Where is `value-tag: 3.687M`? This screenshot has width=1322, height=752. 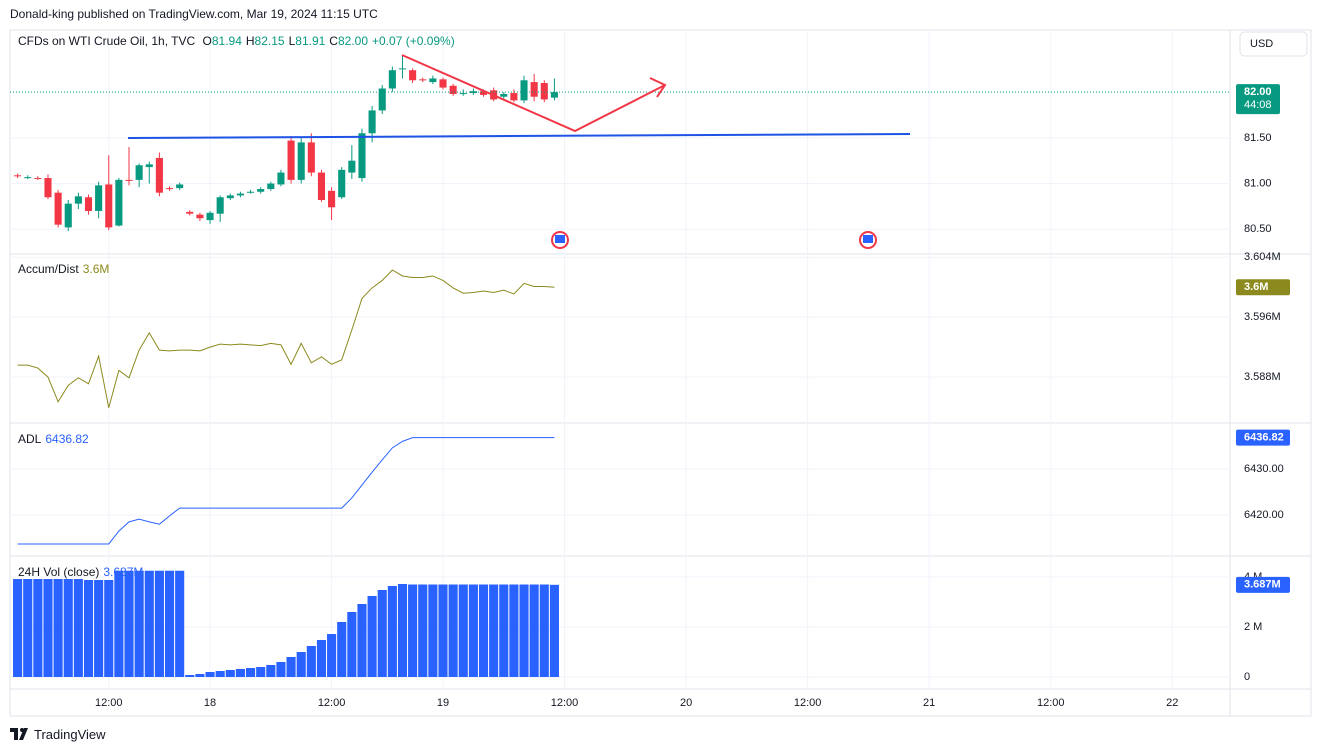
value-tag: 3.687M is located at coordinates (1262, 585).